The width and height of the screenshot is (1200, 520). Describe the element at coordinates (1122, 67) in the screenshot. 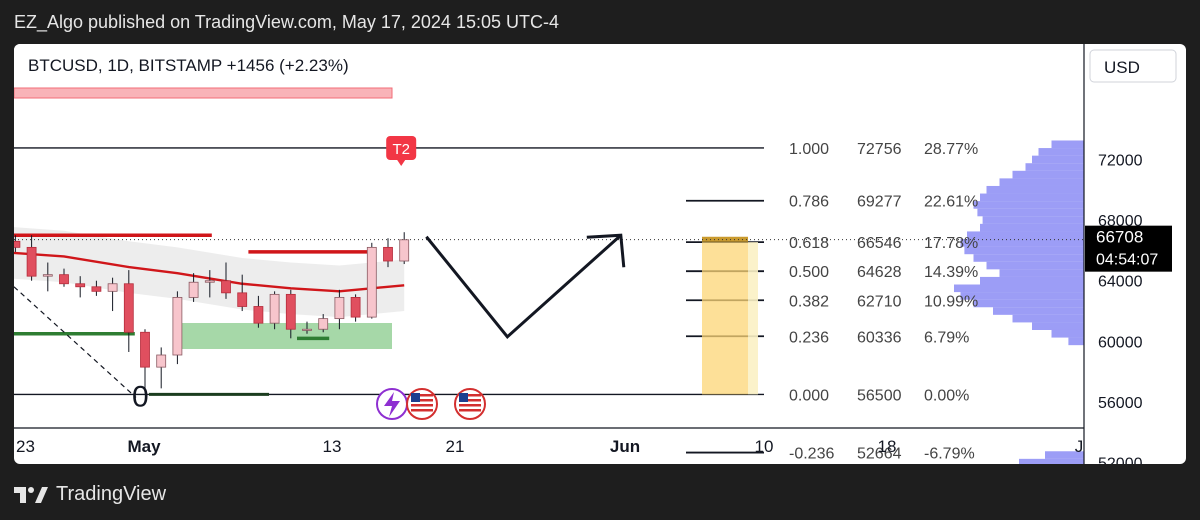

I see `currency-label: USD` at that location.